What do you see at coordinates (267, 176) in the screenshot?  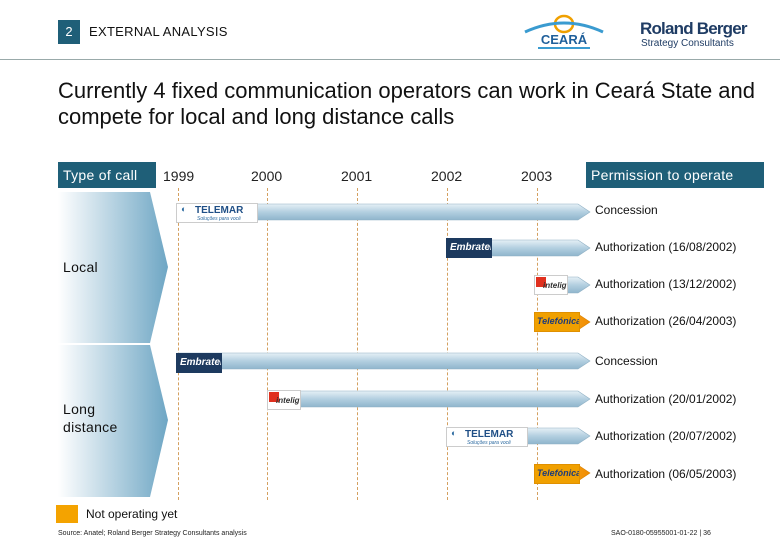 I see `year-label-2000: 2000` at bounding box center [267, 176].